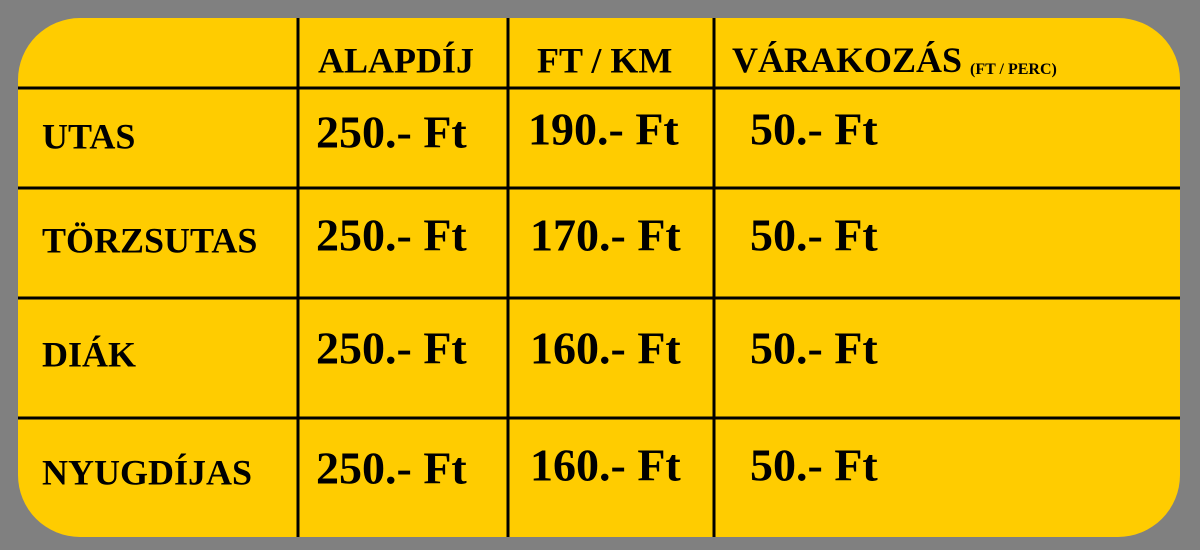 Image resolution: width=1200 pixels, height=550 pixels. Describe the element at coordinates (604, 60) in the screenshot. I see `column-header: FT / KM` at that location.